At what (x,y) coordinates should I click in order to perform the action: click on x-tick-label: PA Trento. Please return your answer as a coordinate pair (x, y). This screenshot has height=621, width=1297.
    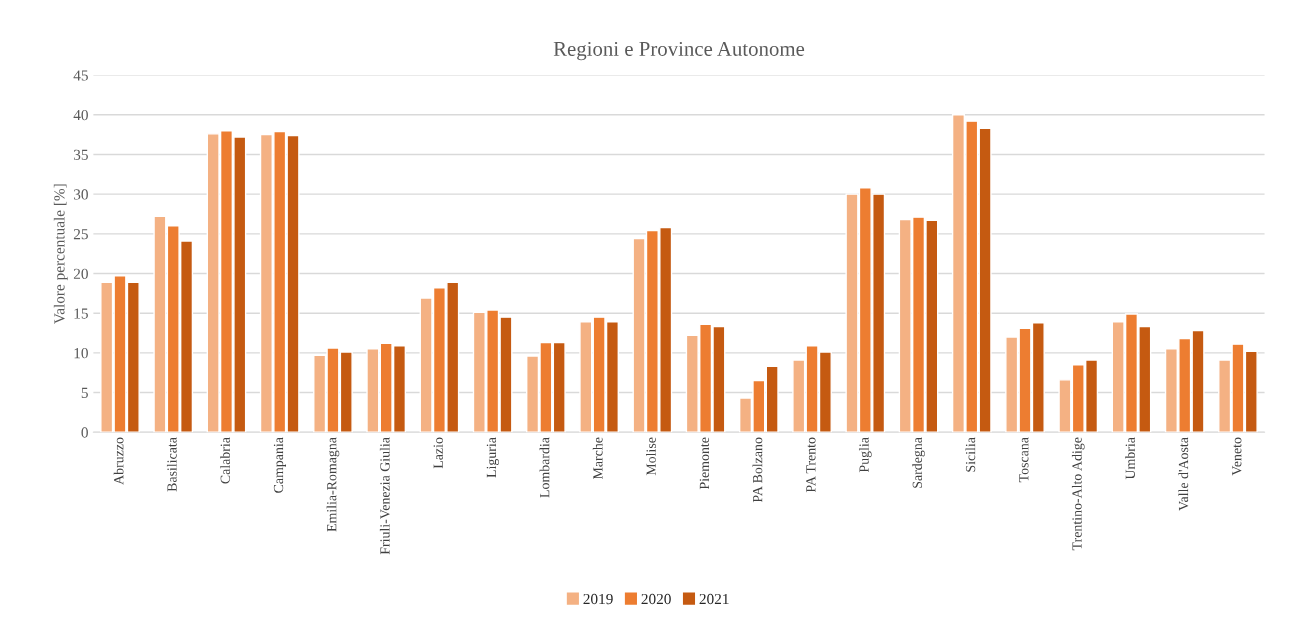
    Looking at the image, I should click on (811, 465).